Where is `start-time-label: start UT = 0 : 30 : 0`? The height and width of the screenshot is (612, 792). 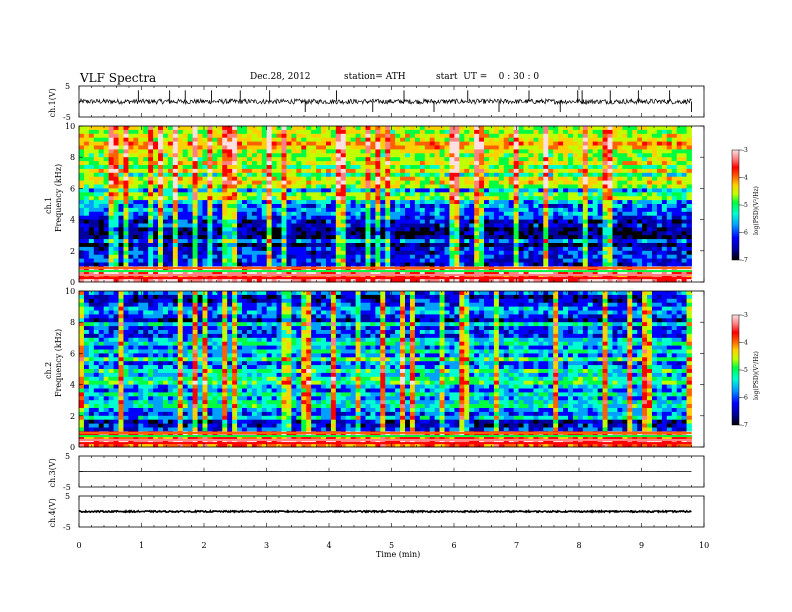
start-time-label: start UT = 0 : 30 : 0 is located at coordinates (488, 77).